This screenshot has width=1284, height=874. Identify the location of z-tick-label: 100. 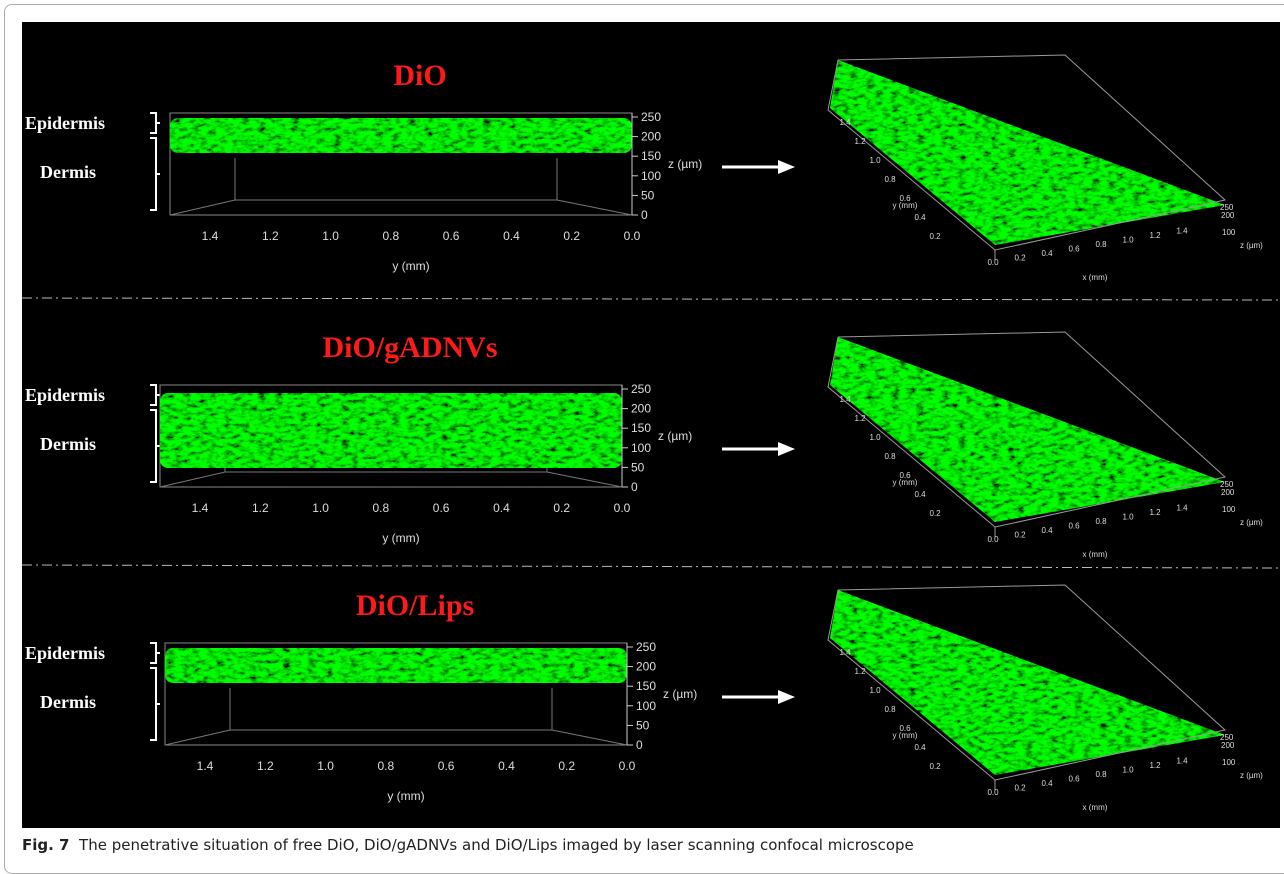
(641, 448).